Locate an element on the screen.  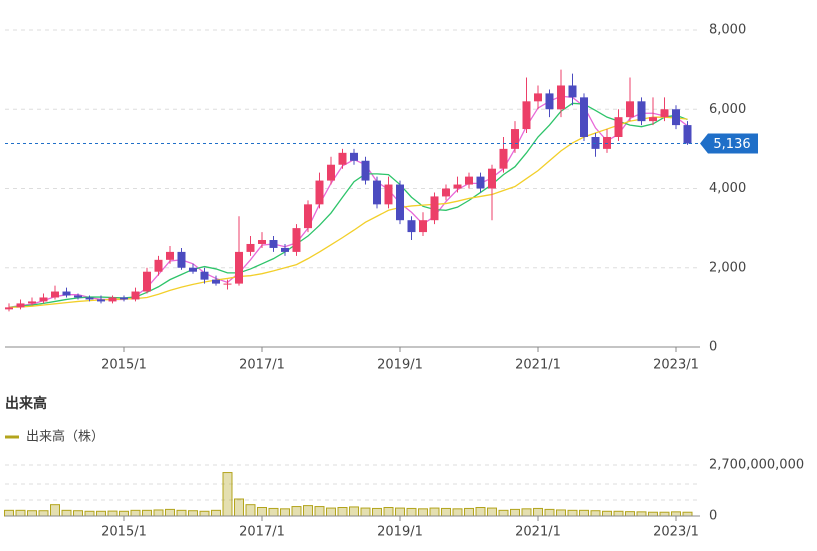
last-price-label: 5,136 is located at coordinates (731, 144).